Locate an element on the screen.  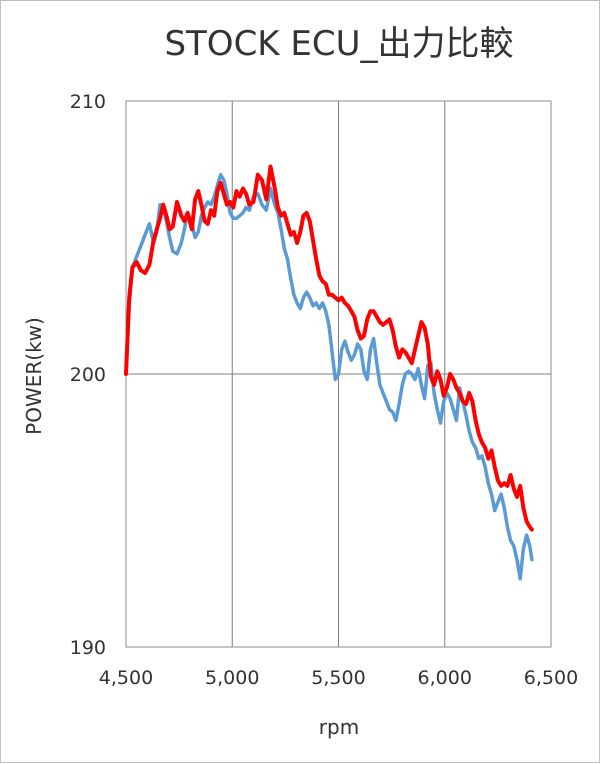
x-axis-ticks: 4,500 5,000 5,500 6,000 6,500 is located at coordinates (338, 678).